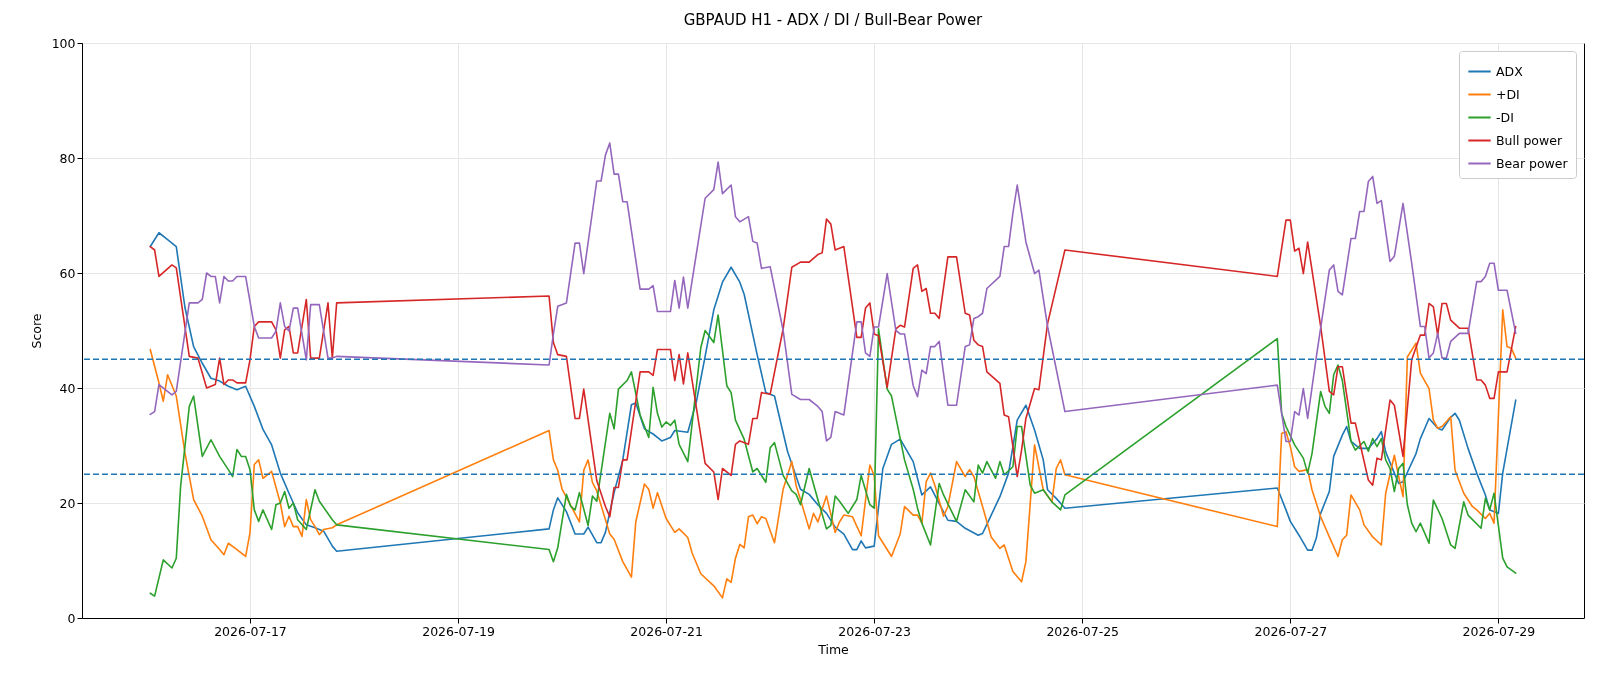 The image size is (1600, 686). I want to click on y-tick-label: 80, so click(67, 158).